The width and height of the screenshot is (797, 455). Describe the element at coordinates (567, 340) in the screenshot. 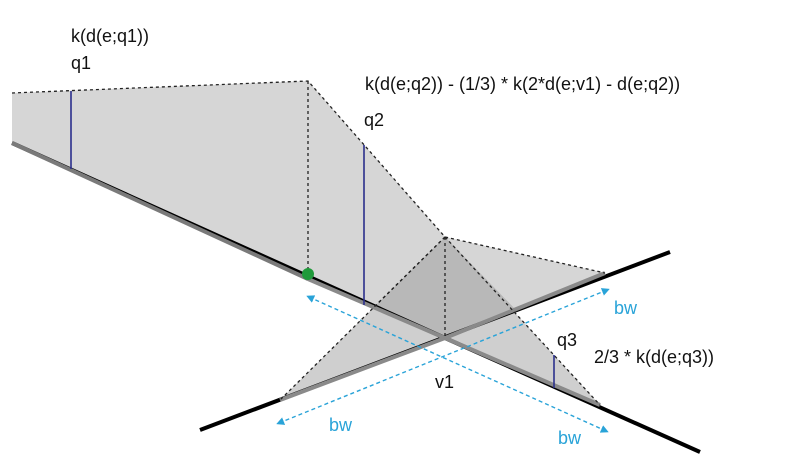

I see `label-q3: q3` at that location.